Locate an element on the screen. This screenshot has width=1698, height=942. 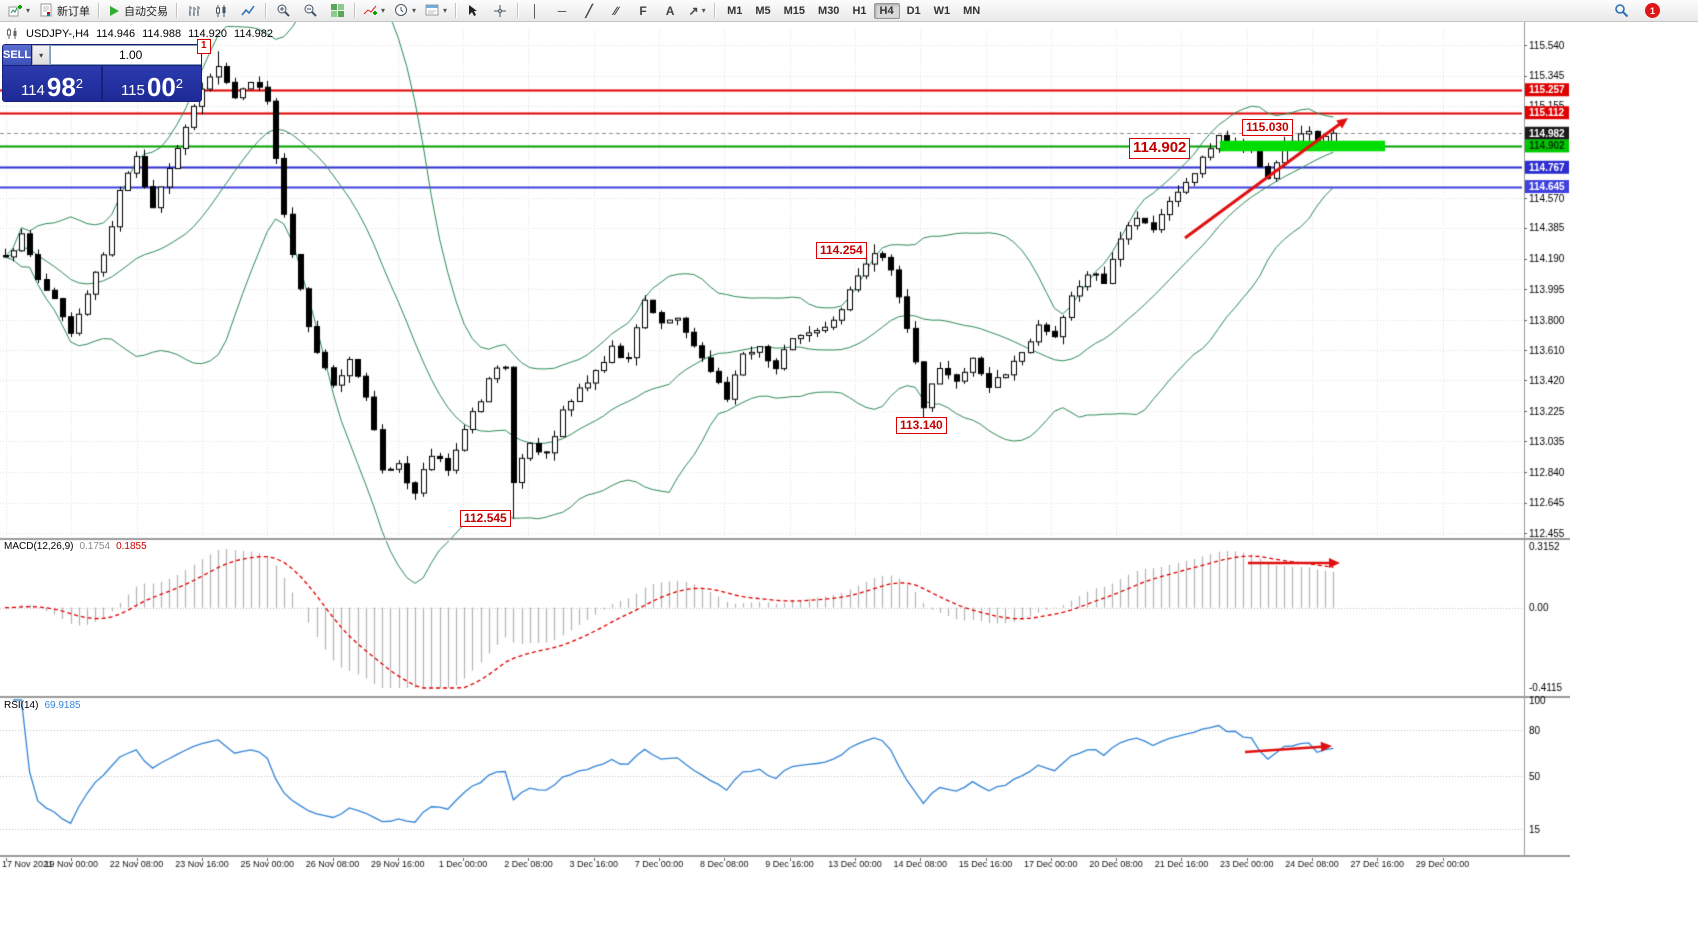
chart-annotation-1: 1 is located at coordinates (204, 46).